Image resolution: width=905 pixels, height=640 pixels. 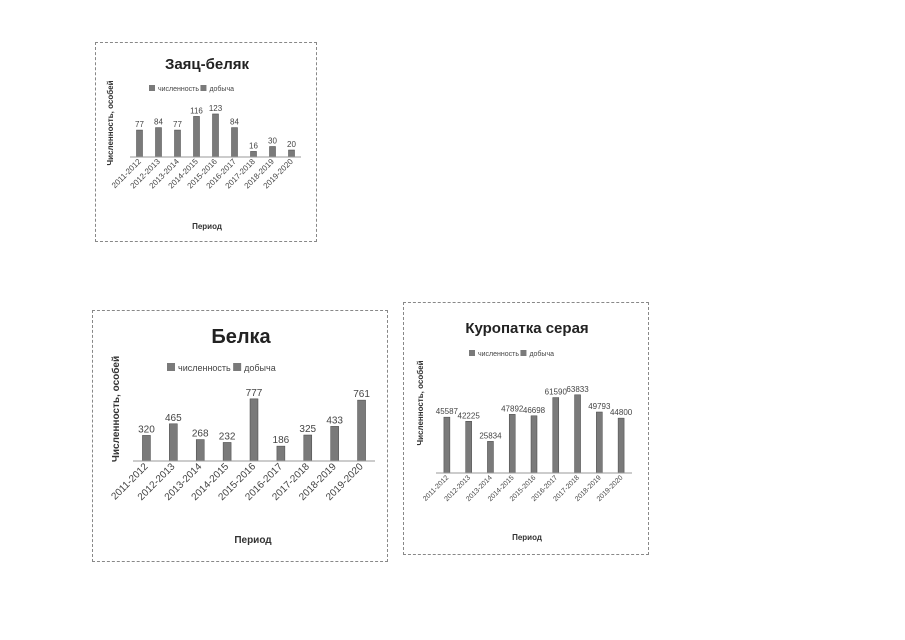 What do you see at coordinates (207, 64) in the screenshot?
I see `chart-title: Заяц-беляк` at bounding box center [207, 64].